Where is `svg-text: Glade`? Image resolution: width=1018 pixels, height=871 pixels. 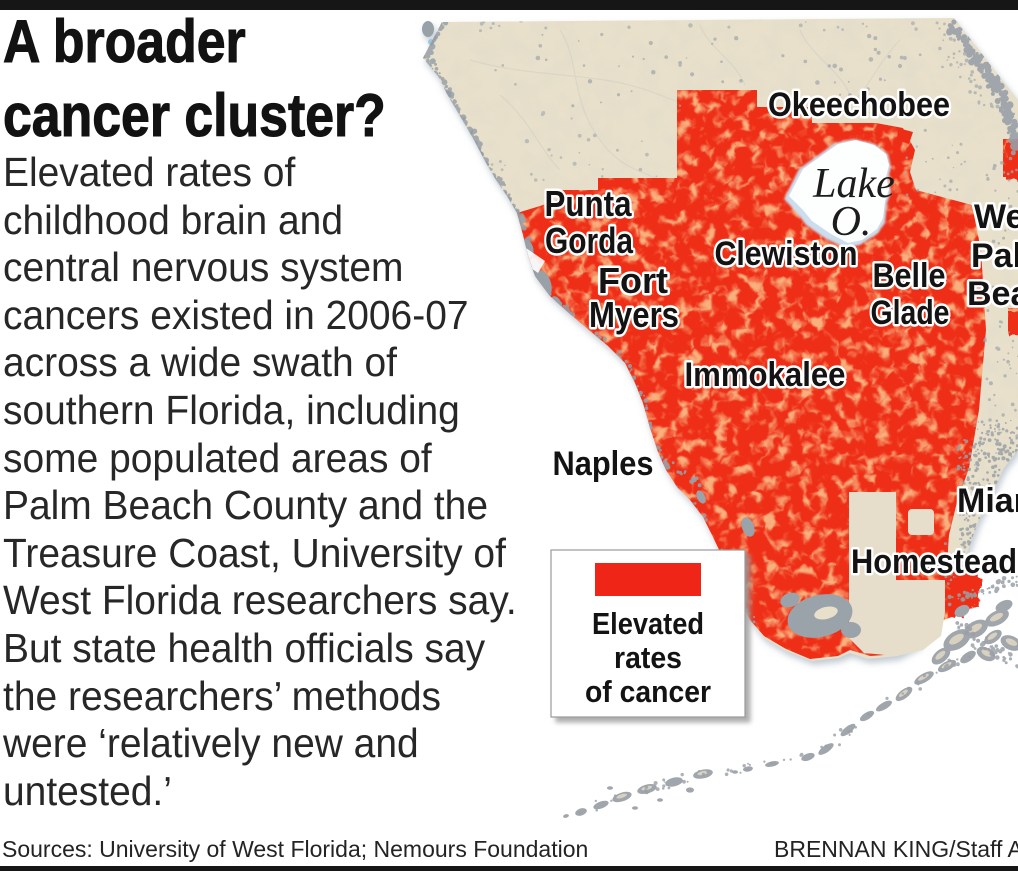
svg-text: Glade is located at coordinates (910, 313).